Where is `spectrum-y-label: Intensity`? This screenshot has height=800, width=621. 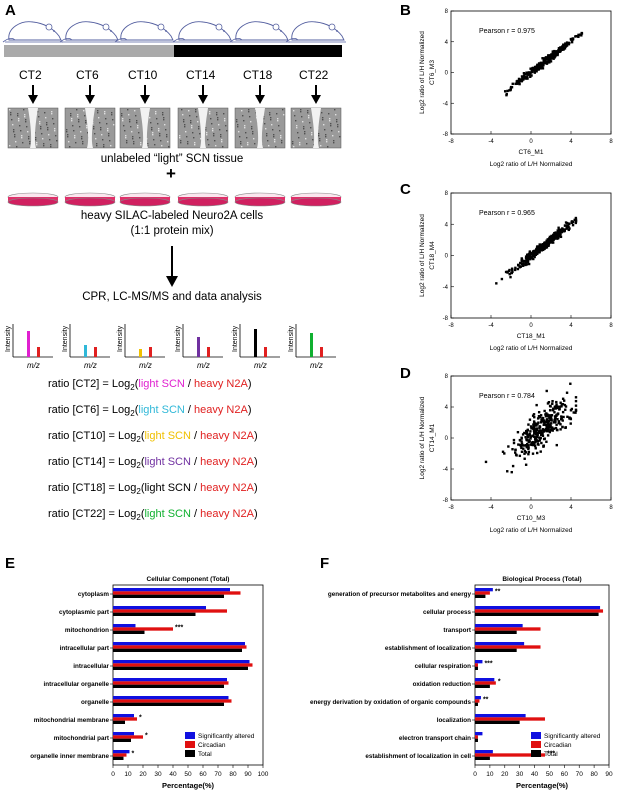
spectrum-y-label: Intensity is located at coordinates (65, 338).